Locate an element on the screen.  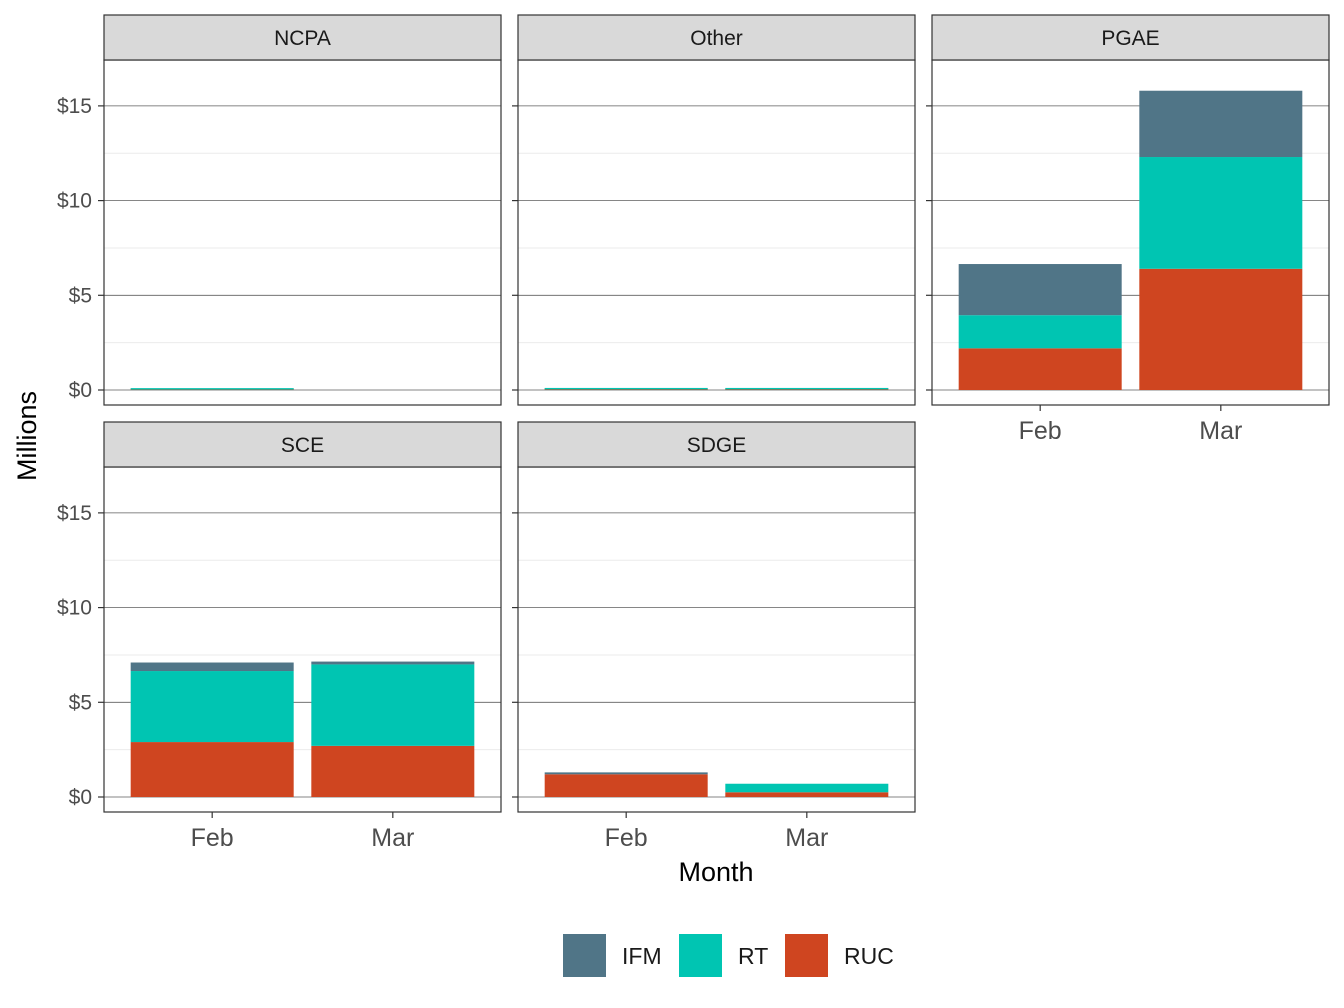
panel-background-sdge is located at coordinates (716, 639).